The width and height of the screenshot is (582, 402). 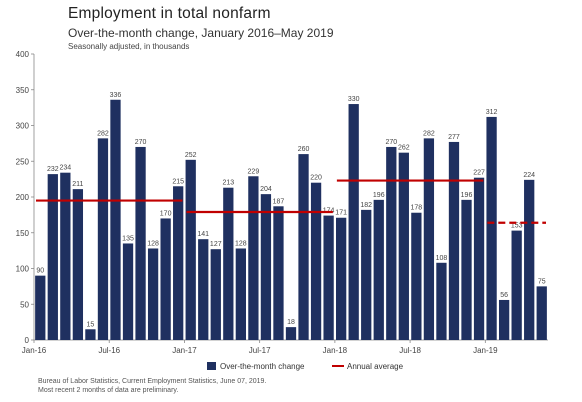 I want to click on chart-title: Employment in total nonfarm, so click(x=169, y=13).